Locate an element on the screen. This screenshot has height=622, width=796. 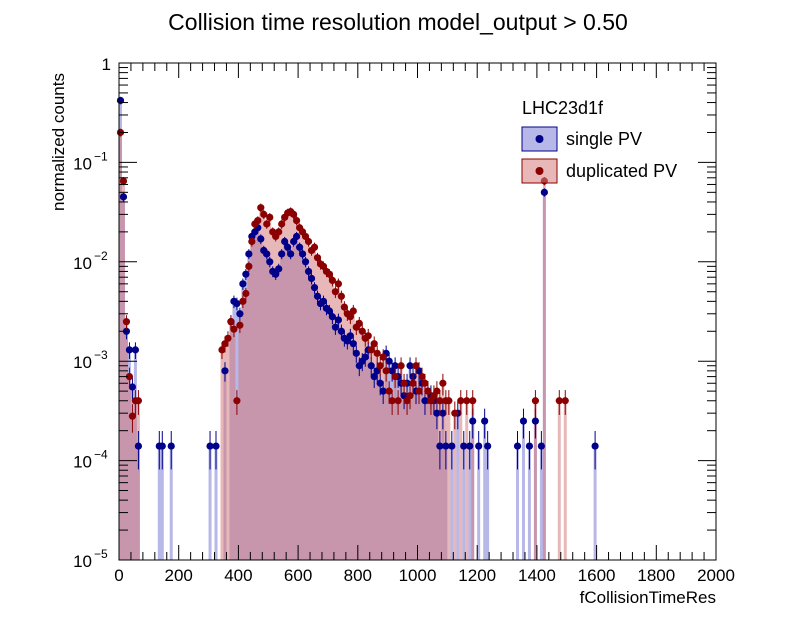
legend: LHC23d1f single PV duplicated PV is located at coordinates (599, 141).